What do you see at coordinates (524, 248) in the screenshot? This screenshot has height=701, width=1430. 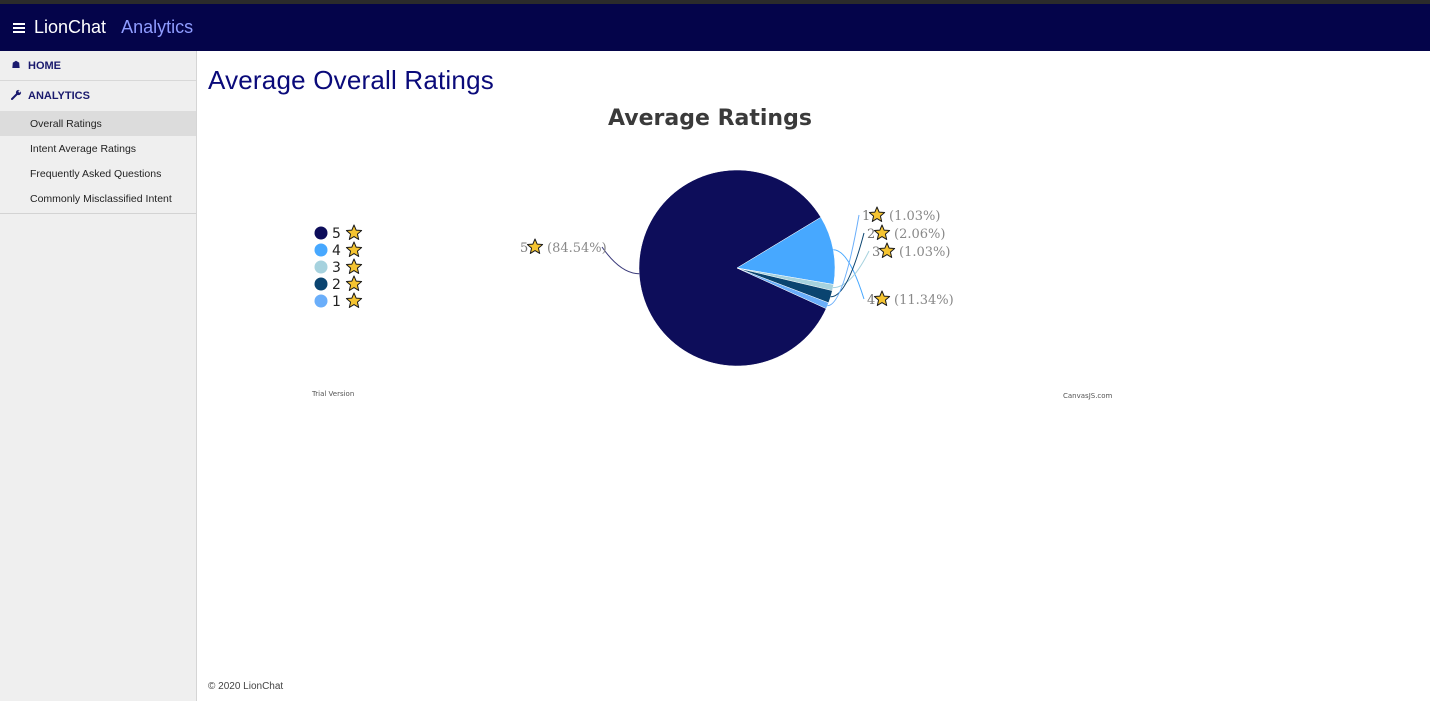 I see `slice-label-5: 5` at bounding box center [524, 248].